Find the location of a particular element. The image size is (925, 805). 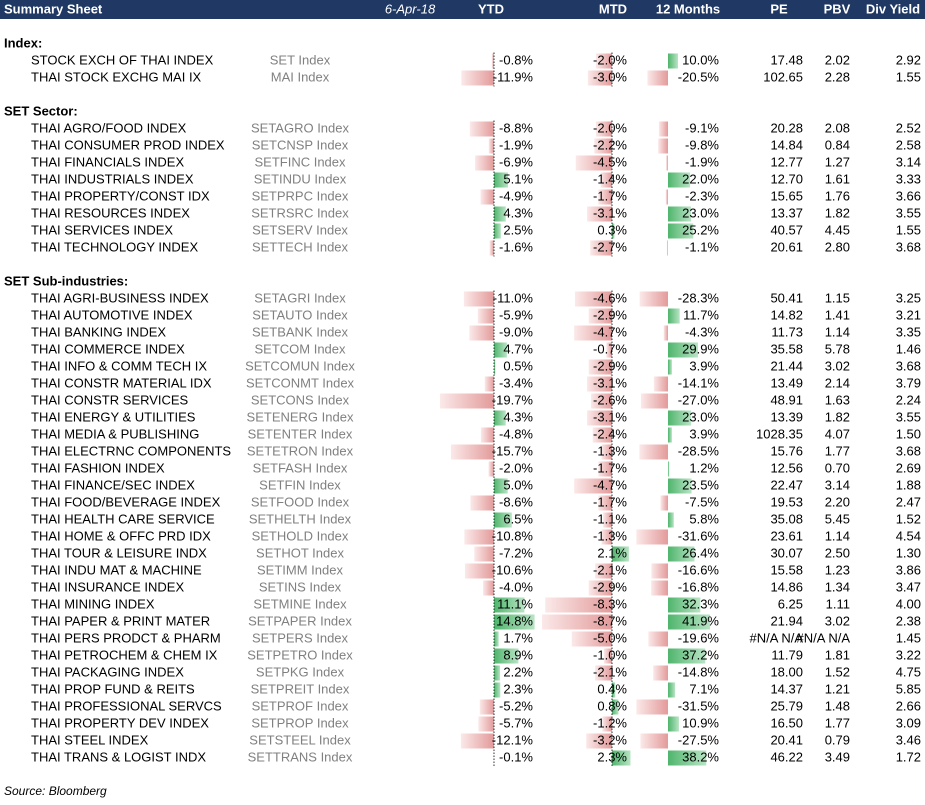

value-cell: 0.4% is located at coordinates (612, 688).